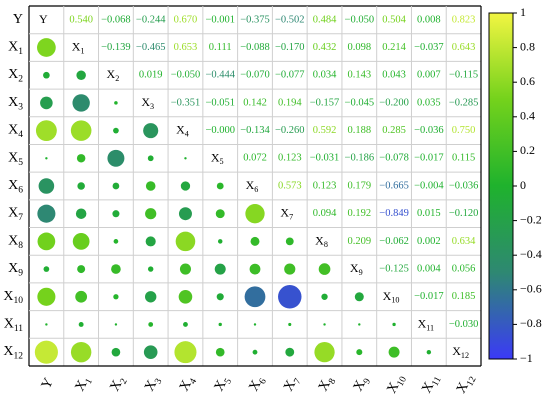 The image size is (550, 407). What do you see at coordinates (464, 130) in the screenshot?
I see `correlation-value: 0.750` at bounding box center [464, 130].